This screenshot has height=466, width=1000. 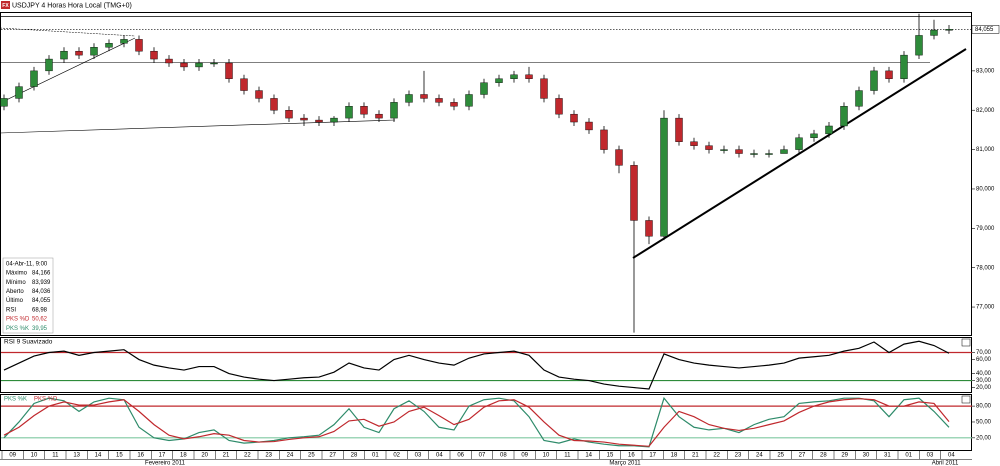 I want to click on x-tick-label: 09, so click(x=12, y=456).